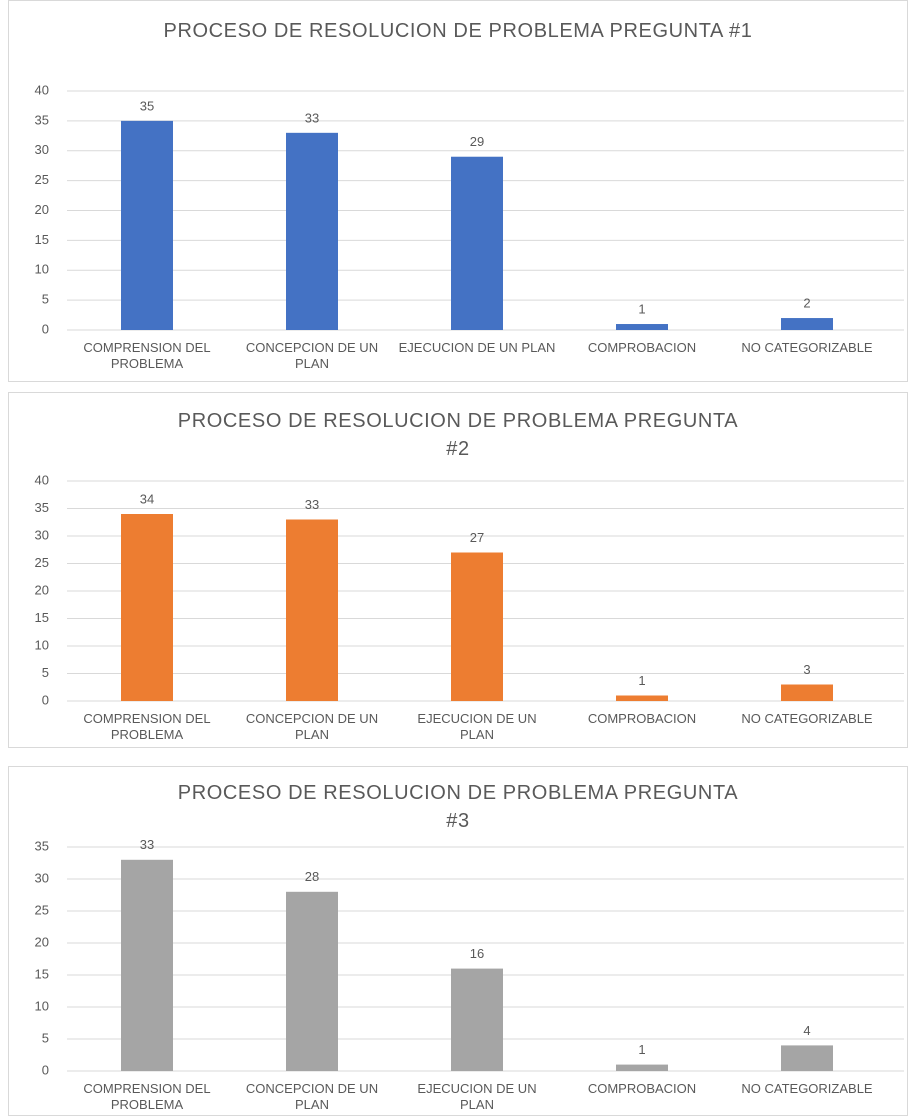 This screenshot has height=1116, width=912. What do you see at coordinates (806, 669) in the screenshot?
I see `data-label: 3` at bounding box center [806, 669].